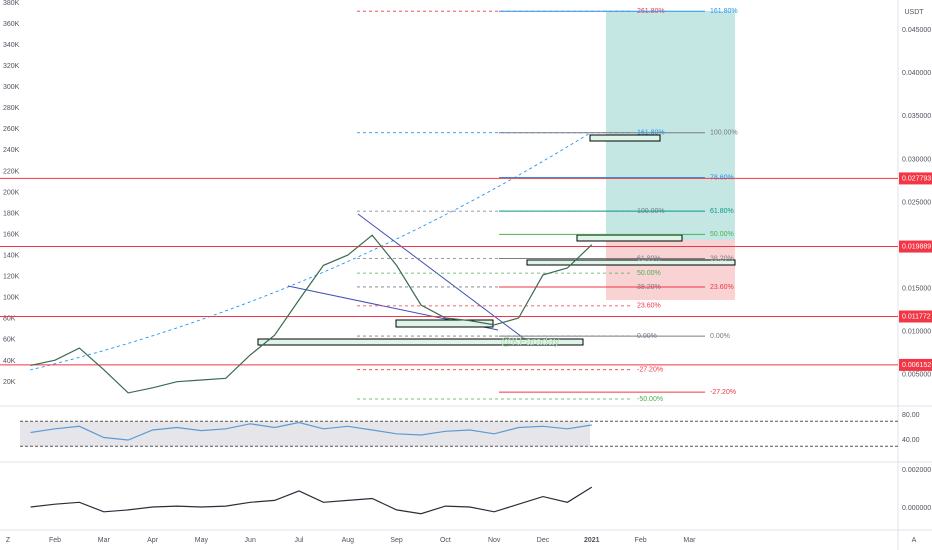 The width and height of the screenshot is (932, 550). Describe the element at coordinates (916, 508) in the screenshot. I see `y-tick-label: 0.000000` at that location.